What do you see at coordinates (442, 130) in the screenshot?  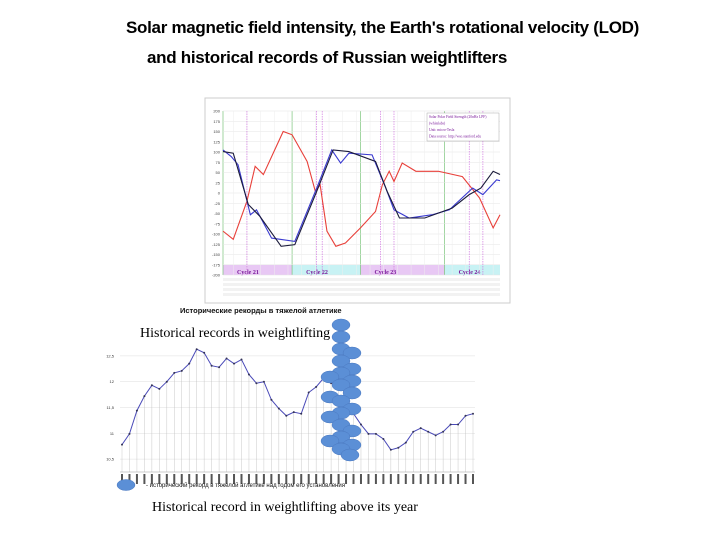 I see `legend-text: Unit: micro-Tesla` at bounding box center [442, 130].